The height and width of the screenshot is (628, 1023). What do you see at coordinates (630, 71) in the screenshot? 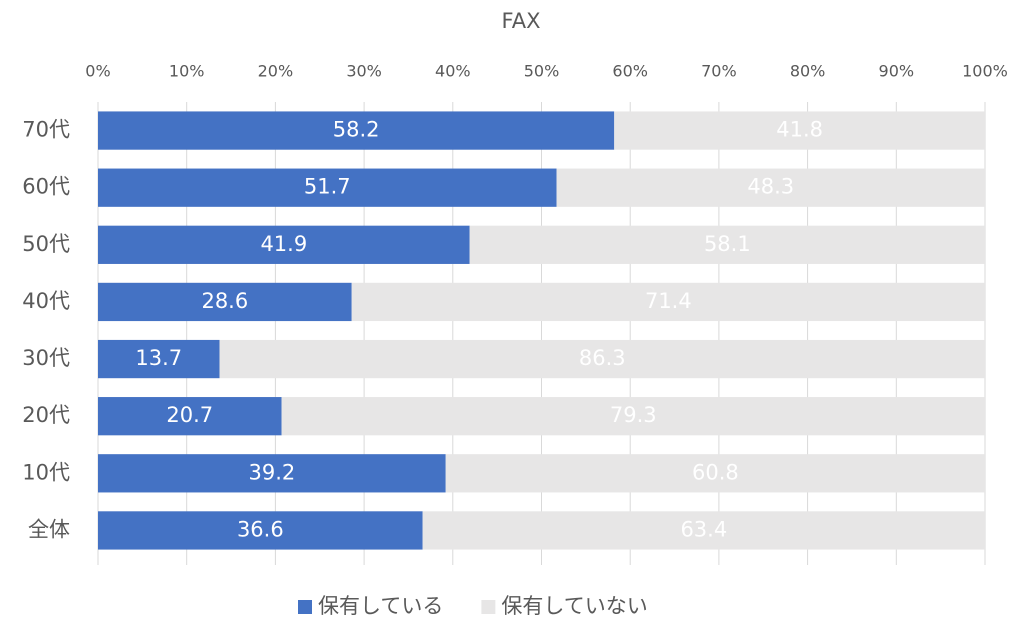
I see `x-tick-label: 60%` at bounding box center [630, 71].